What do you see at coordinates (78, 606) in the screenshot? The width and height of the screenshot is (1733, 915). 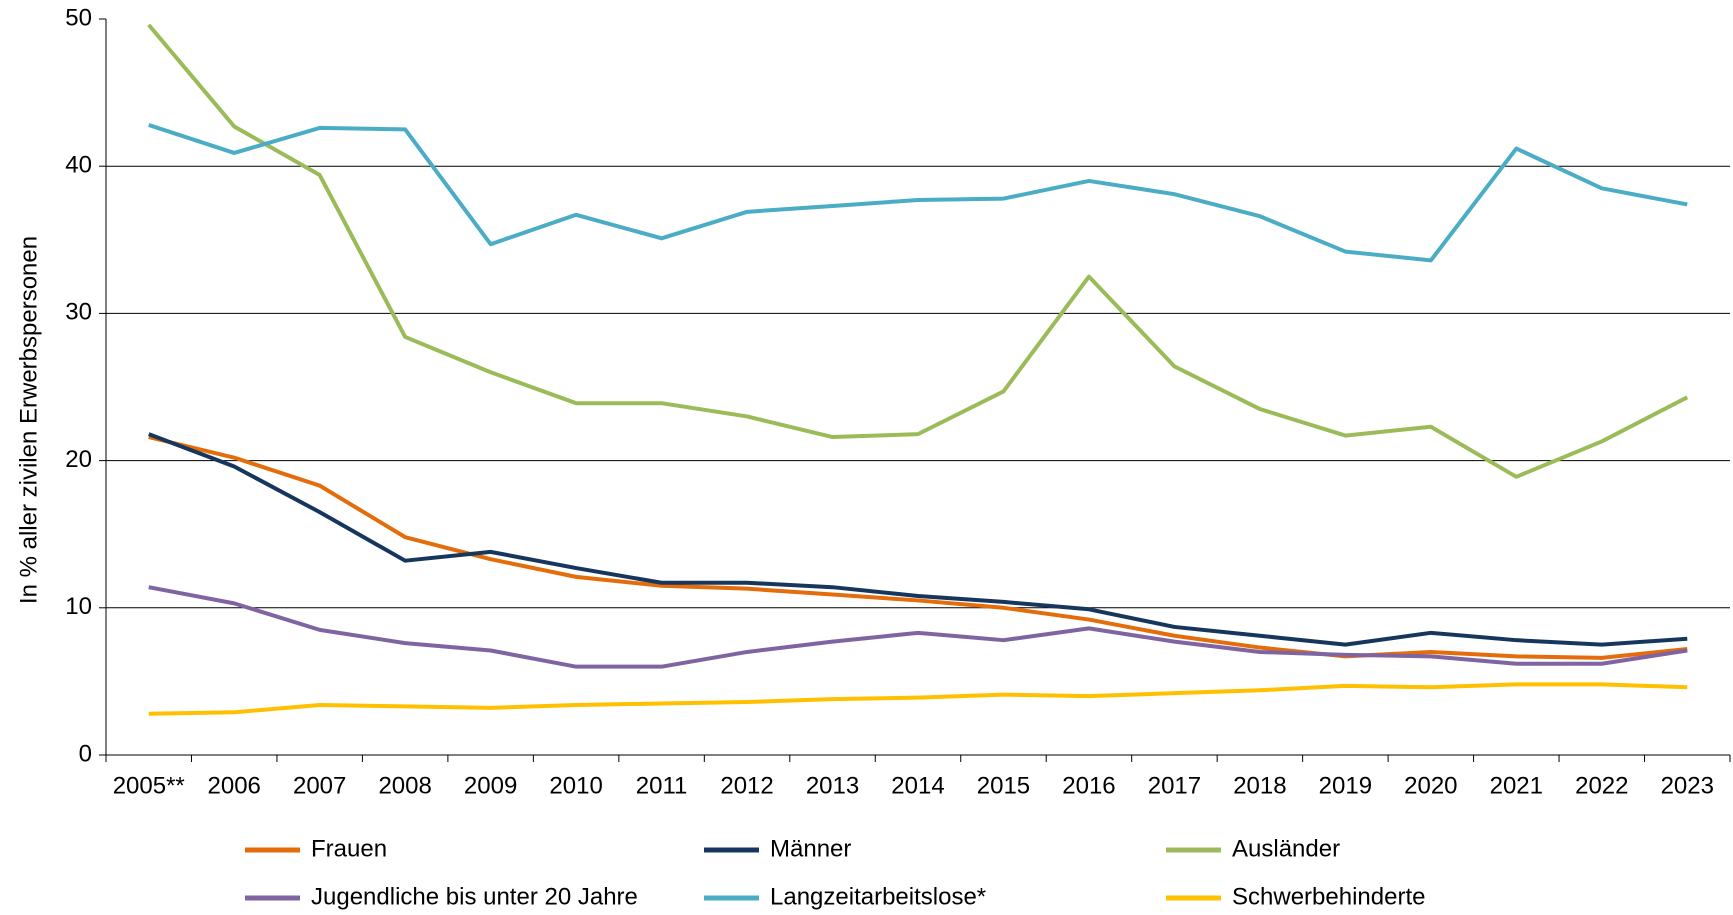 I see `y-tick-label: 10` at bounding box center [78, 606].